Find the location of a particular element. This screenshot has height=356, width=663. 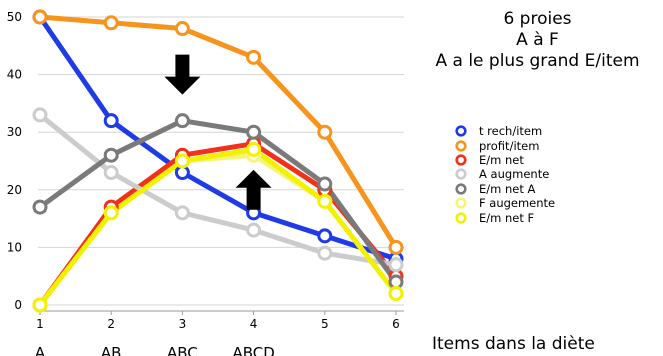

y-tick-label: 40 is located at coordinates (14, 75).